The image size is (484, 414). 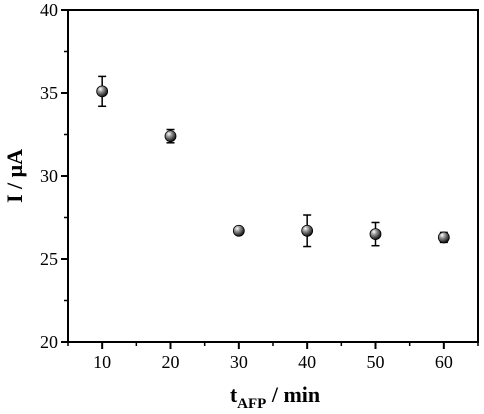 I want to click on y-tick-label: 40, so click(x=49, y=10).